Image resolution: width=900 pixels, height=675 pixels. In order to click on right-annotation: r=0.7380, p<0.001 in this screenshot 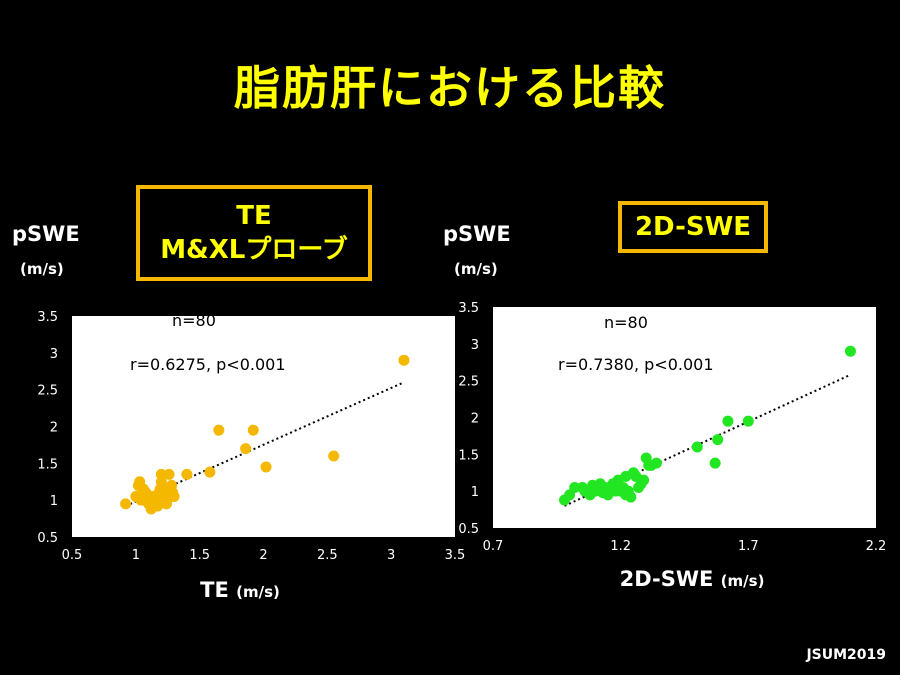, I will do `click(636, 364)`.